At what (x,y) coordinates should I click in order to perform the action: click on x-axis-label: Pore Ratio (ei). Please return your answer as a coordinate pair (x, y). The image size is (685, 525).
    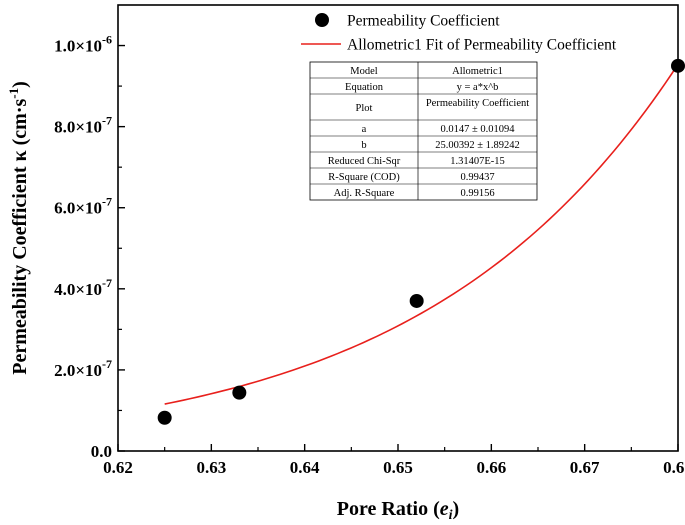
    Looking at the image, I should click on (398, 510).